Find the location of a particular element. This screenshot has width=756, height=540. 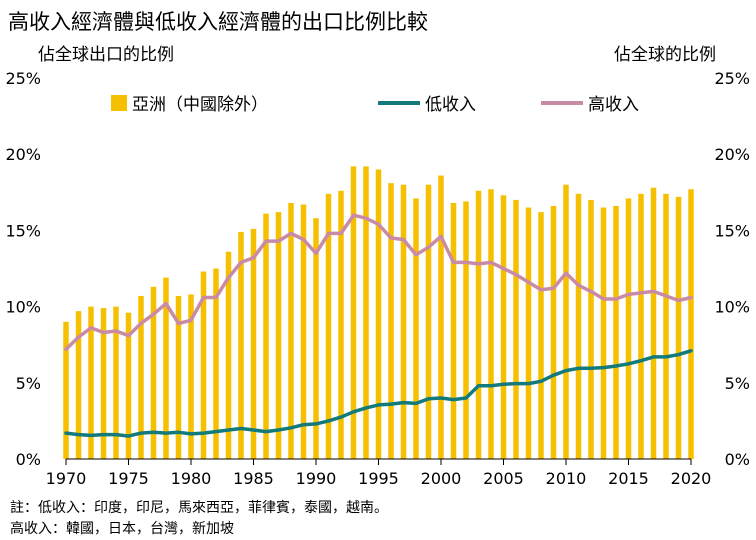

y-tick-label-right: 25% is located at coordinates (732, 78).